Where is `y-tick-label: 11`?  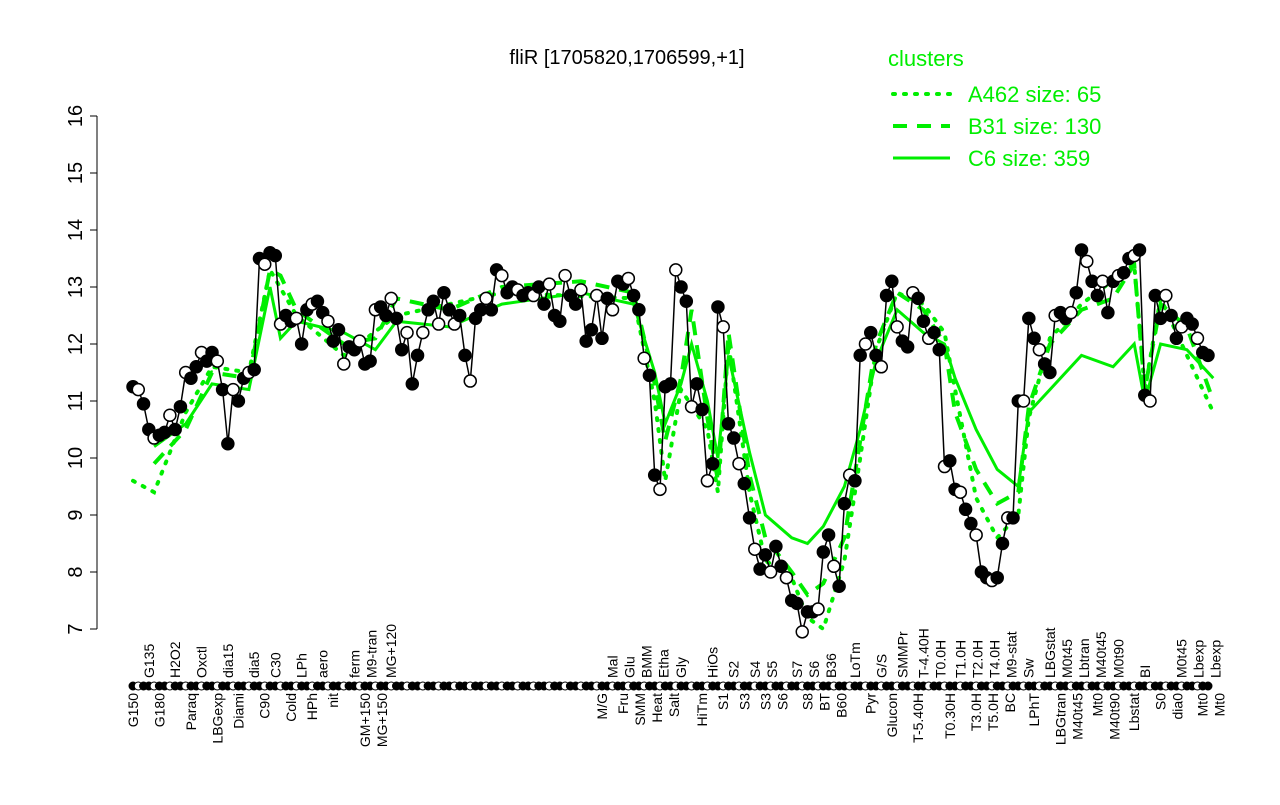
y-tick-label: 11 is located at coordinates (76, 401).